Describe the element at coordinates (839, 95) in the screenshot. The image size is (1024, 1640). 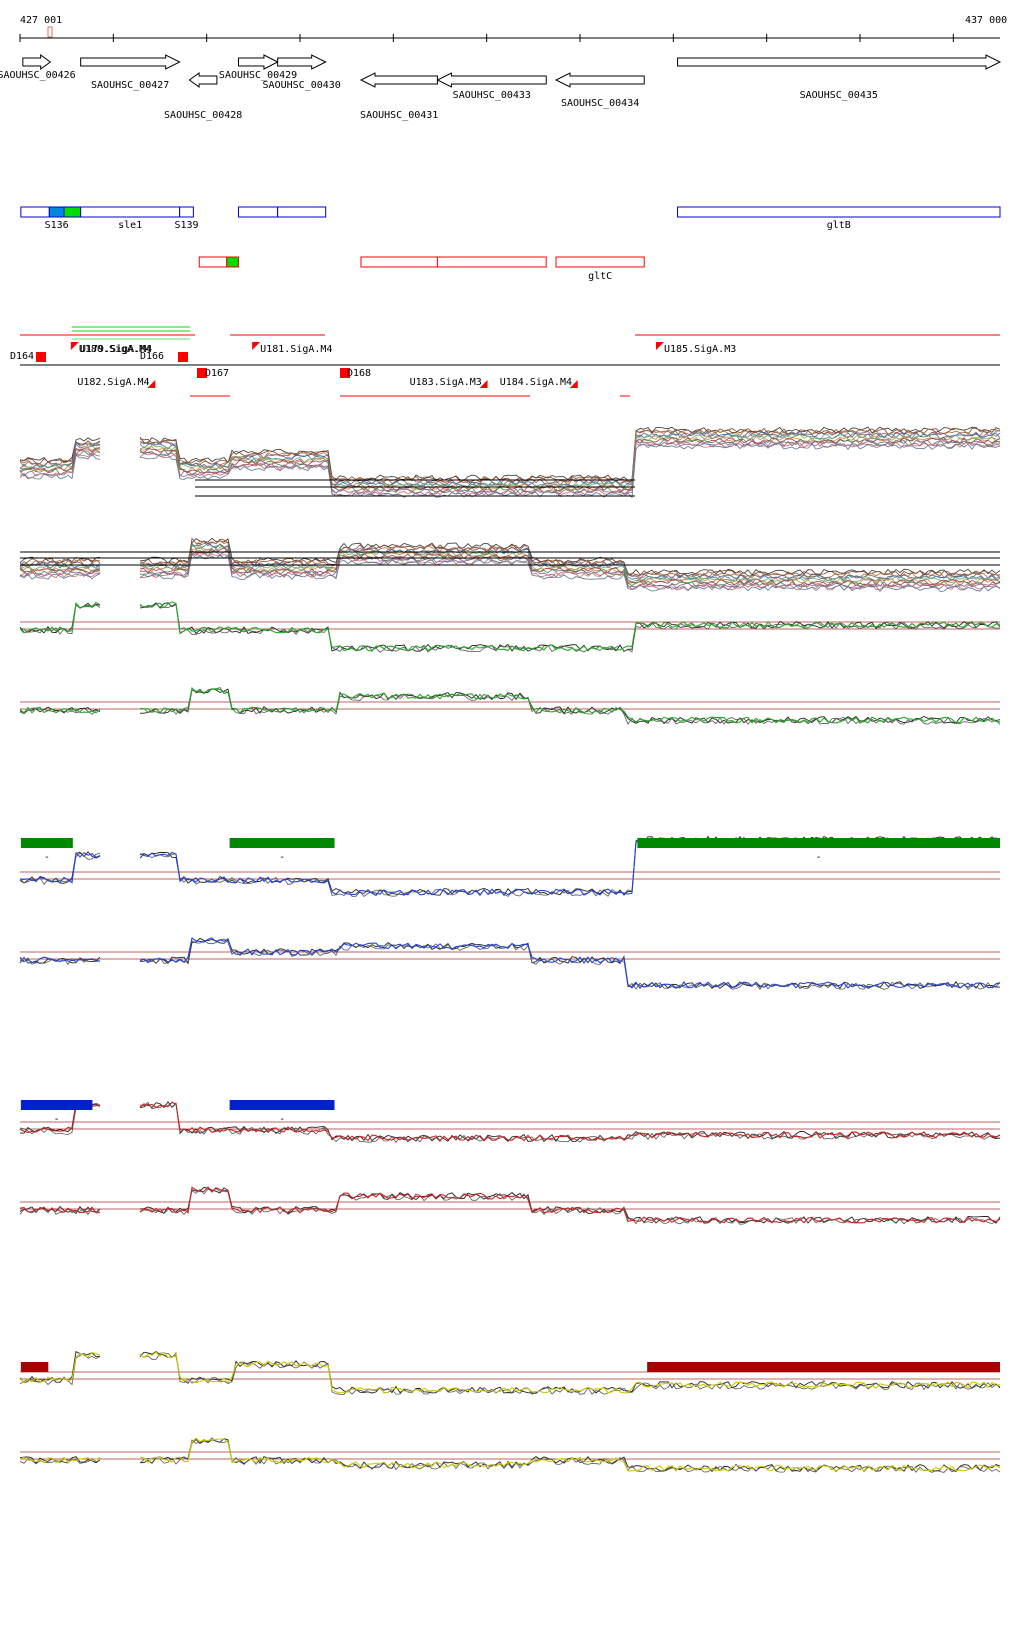
I see `gene-label: SAOUHSC_00435` at that location.